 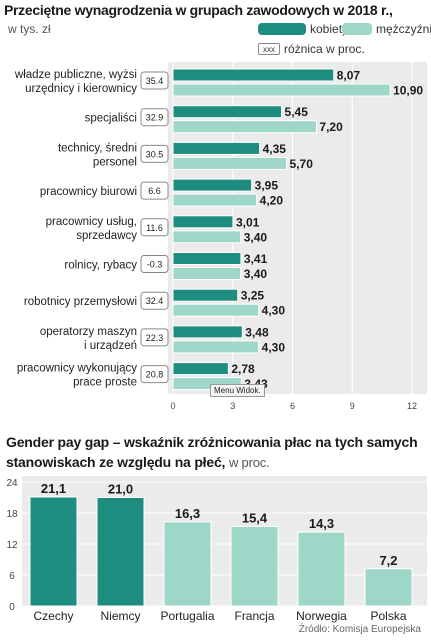 I want to click on chart1-subtitle: w tys. zł, so click(x=29, y=29).